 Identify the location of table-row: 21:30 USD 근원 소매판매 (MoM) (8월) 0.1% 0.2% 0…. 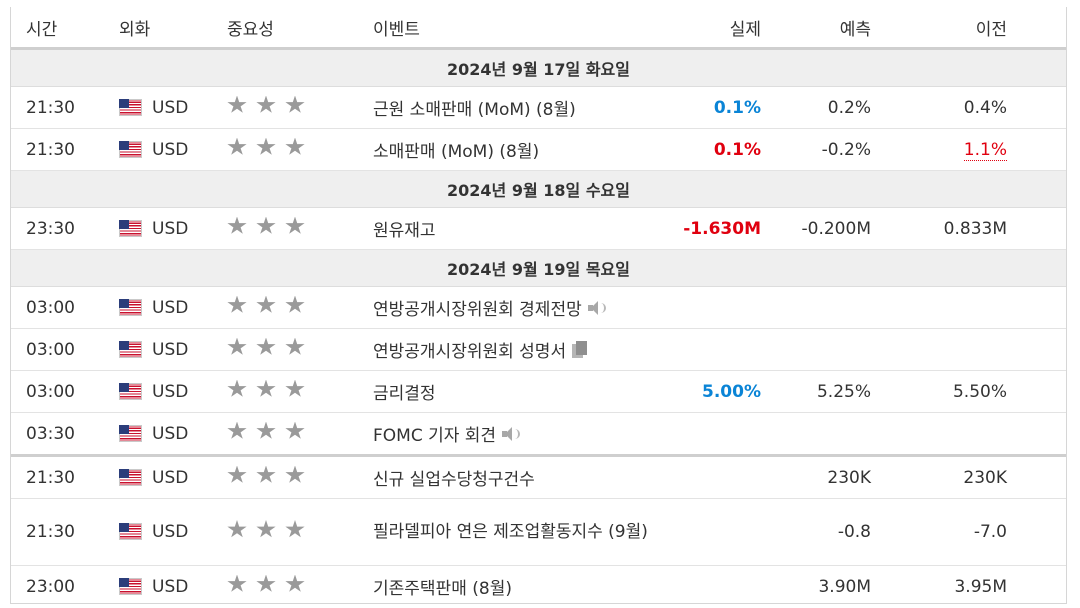
(538, 107).